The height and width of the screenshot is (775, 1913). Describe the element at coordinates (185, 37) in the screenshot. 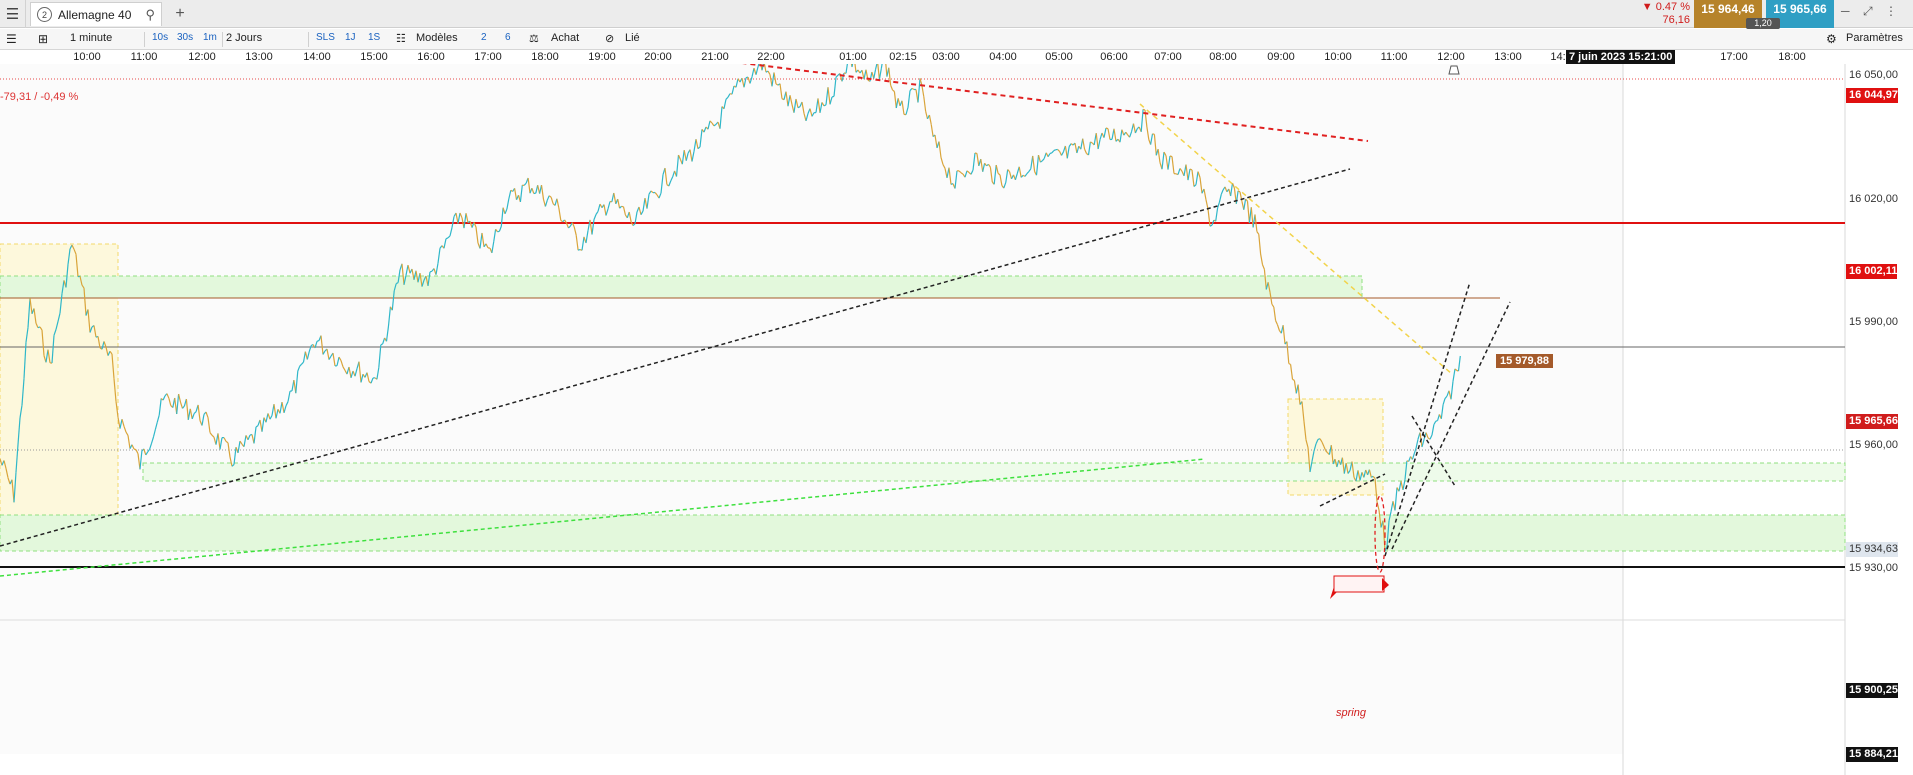

I see `interval-30s: 30s` at that location.